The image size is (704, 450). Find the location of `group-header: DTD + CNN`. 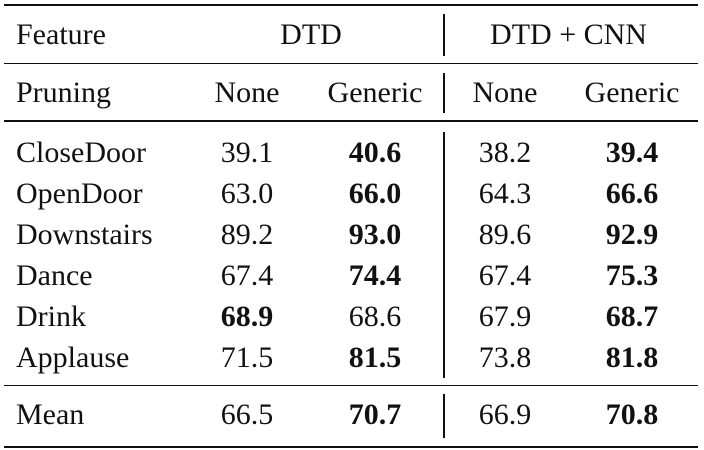

group-header: DTD + CNN is located at coordinates (568, 34).